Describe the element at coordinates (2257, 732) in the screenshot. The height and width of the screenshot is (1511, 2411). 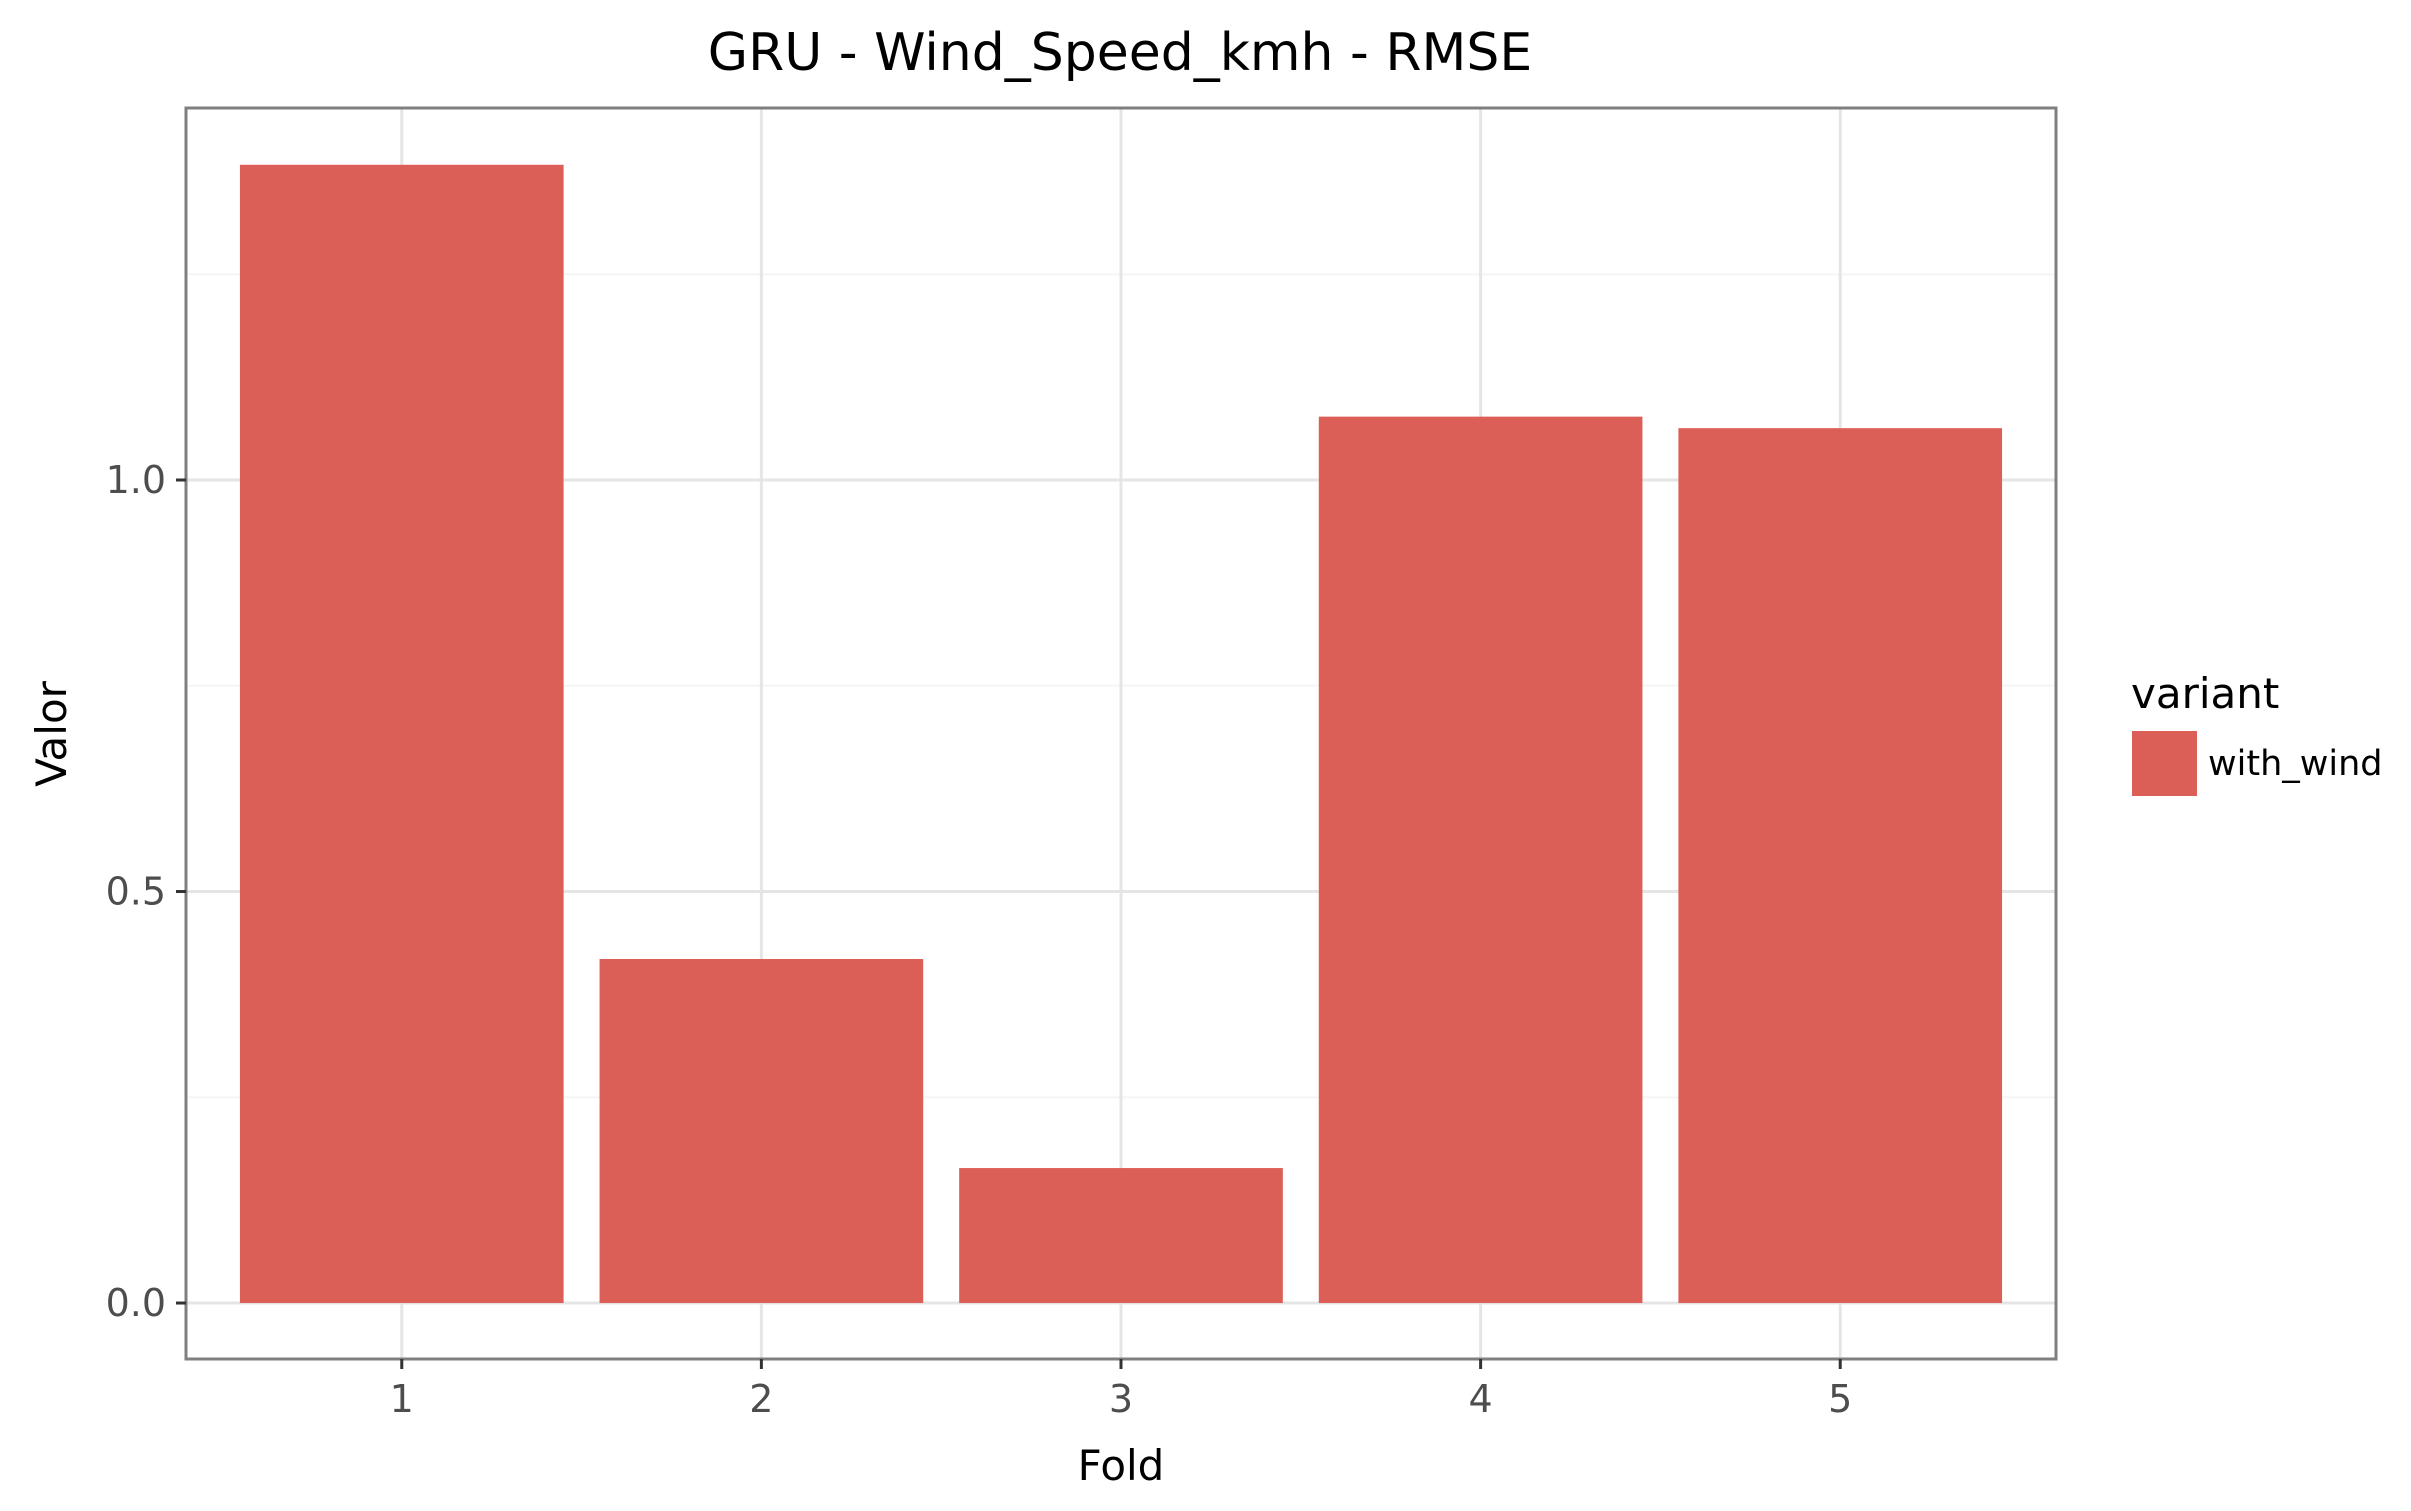
I see `legend: variant with_wind` at that location.